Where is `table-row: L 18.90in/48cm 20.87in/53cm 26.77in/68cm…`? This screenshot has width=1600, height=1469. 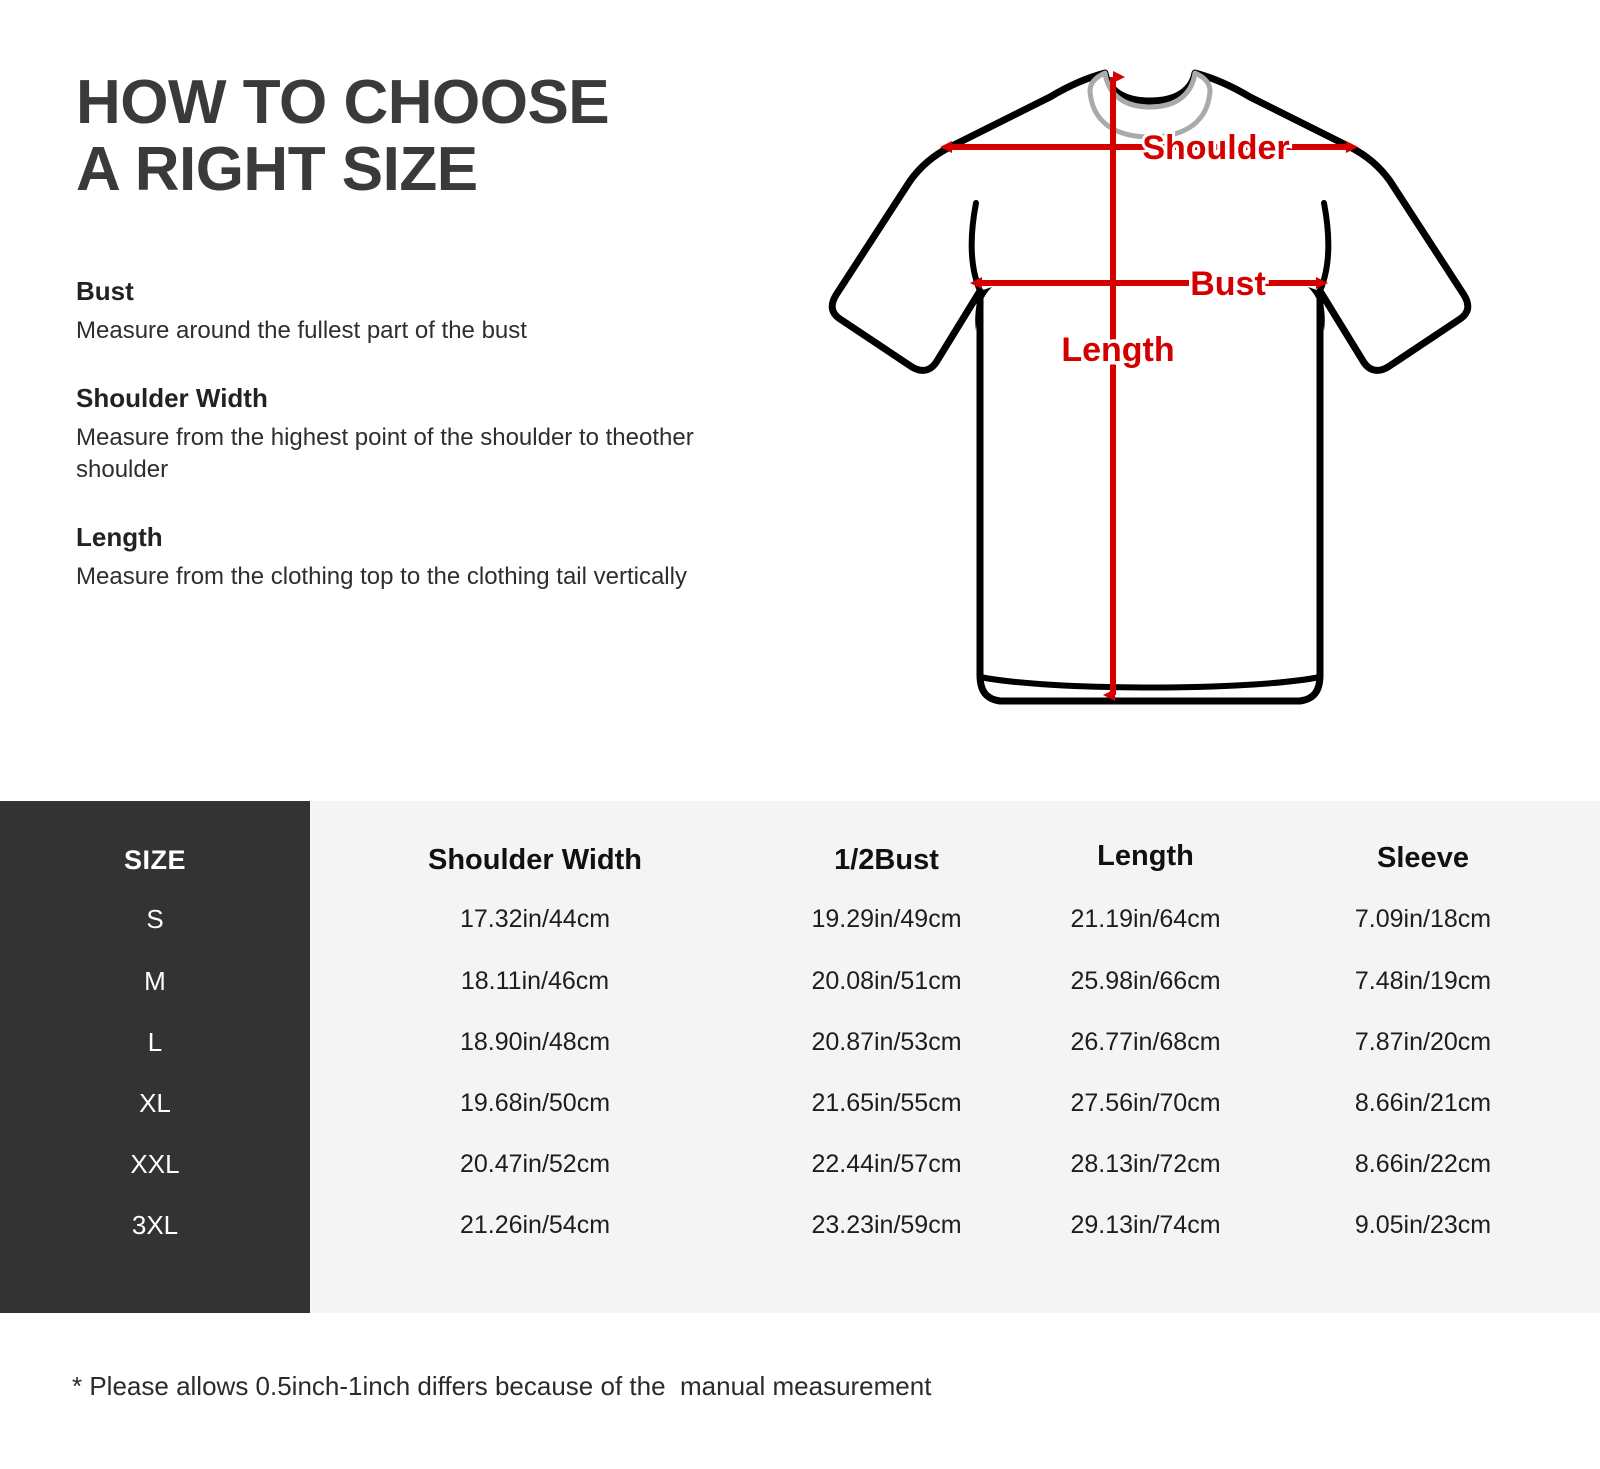
table-row: L 18.90in/48cm 20.87in/53cm 26.77in/68cm… is located at coordinates (800, 1042).